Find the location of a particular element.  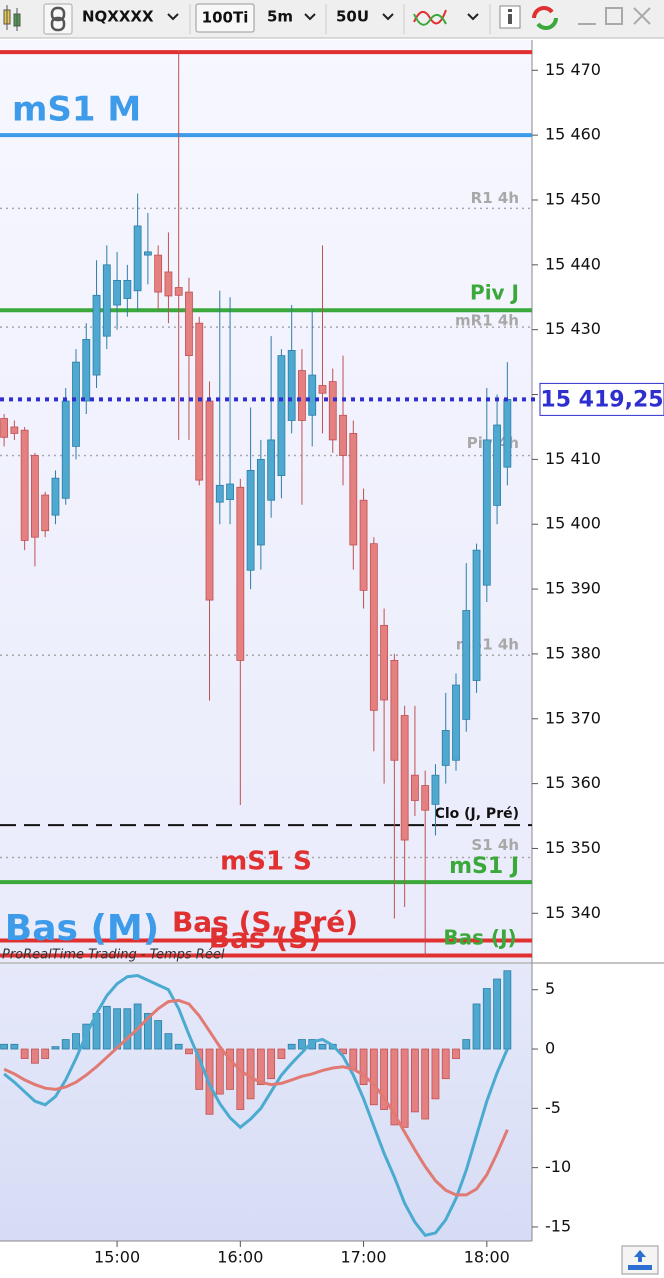

level-label: S1 4h is located at coordinates (495, 845).